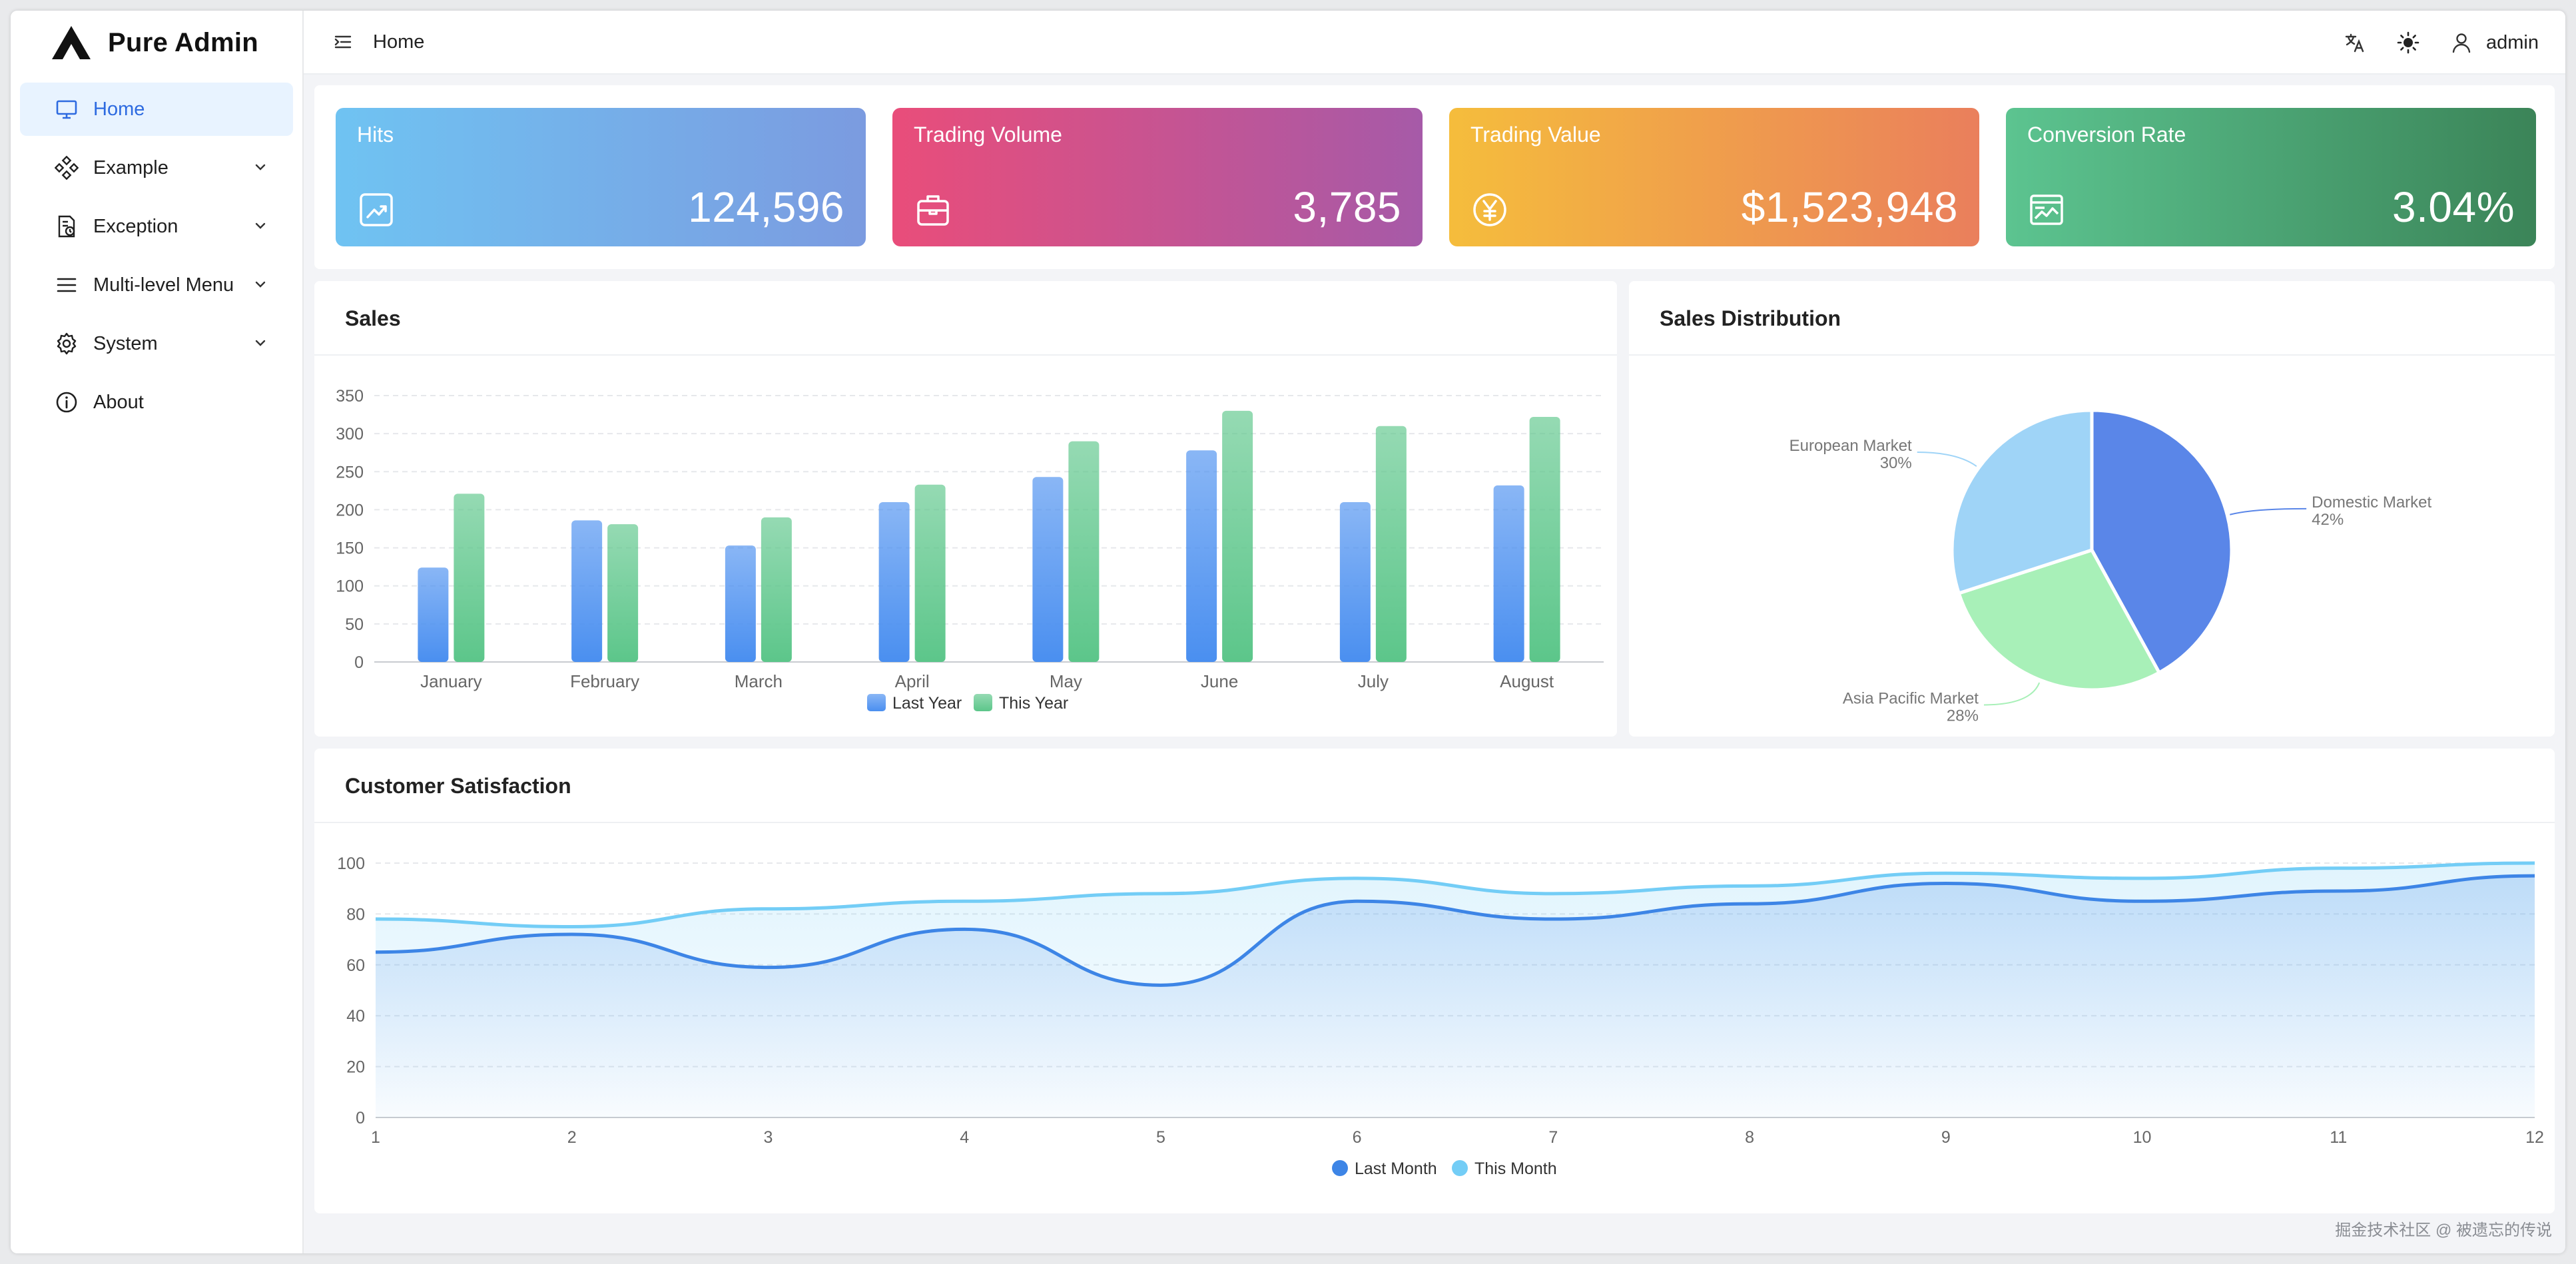  Describe the element at coordinates (350, 472) in the screenshot. I see `y-tick-label: 250` at that location.